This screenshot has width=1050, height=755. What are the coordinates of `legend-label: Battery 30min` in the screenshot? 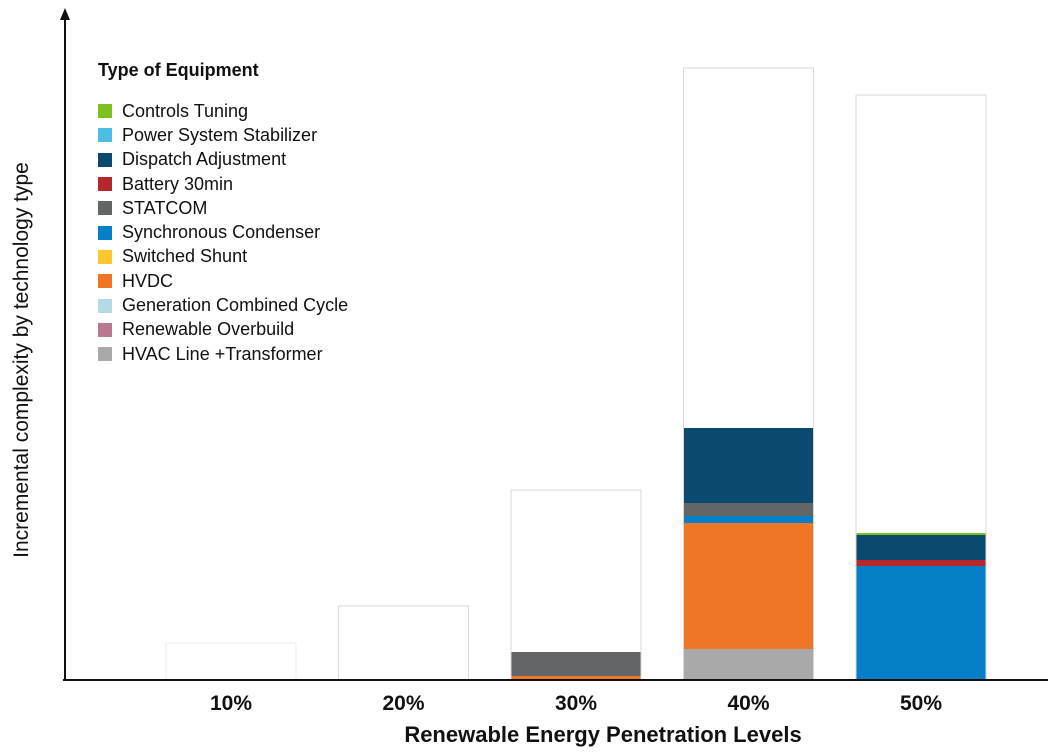 It's located at (178, 183).